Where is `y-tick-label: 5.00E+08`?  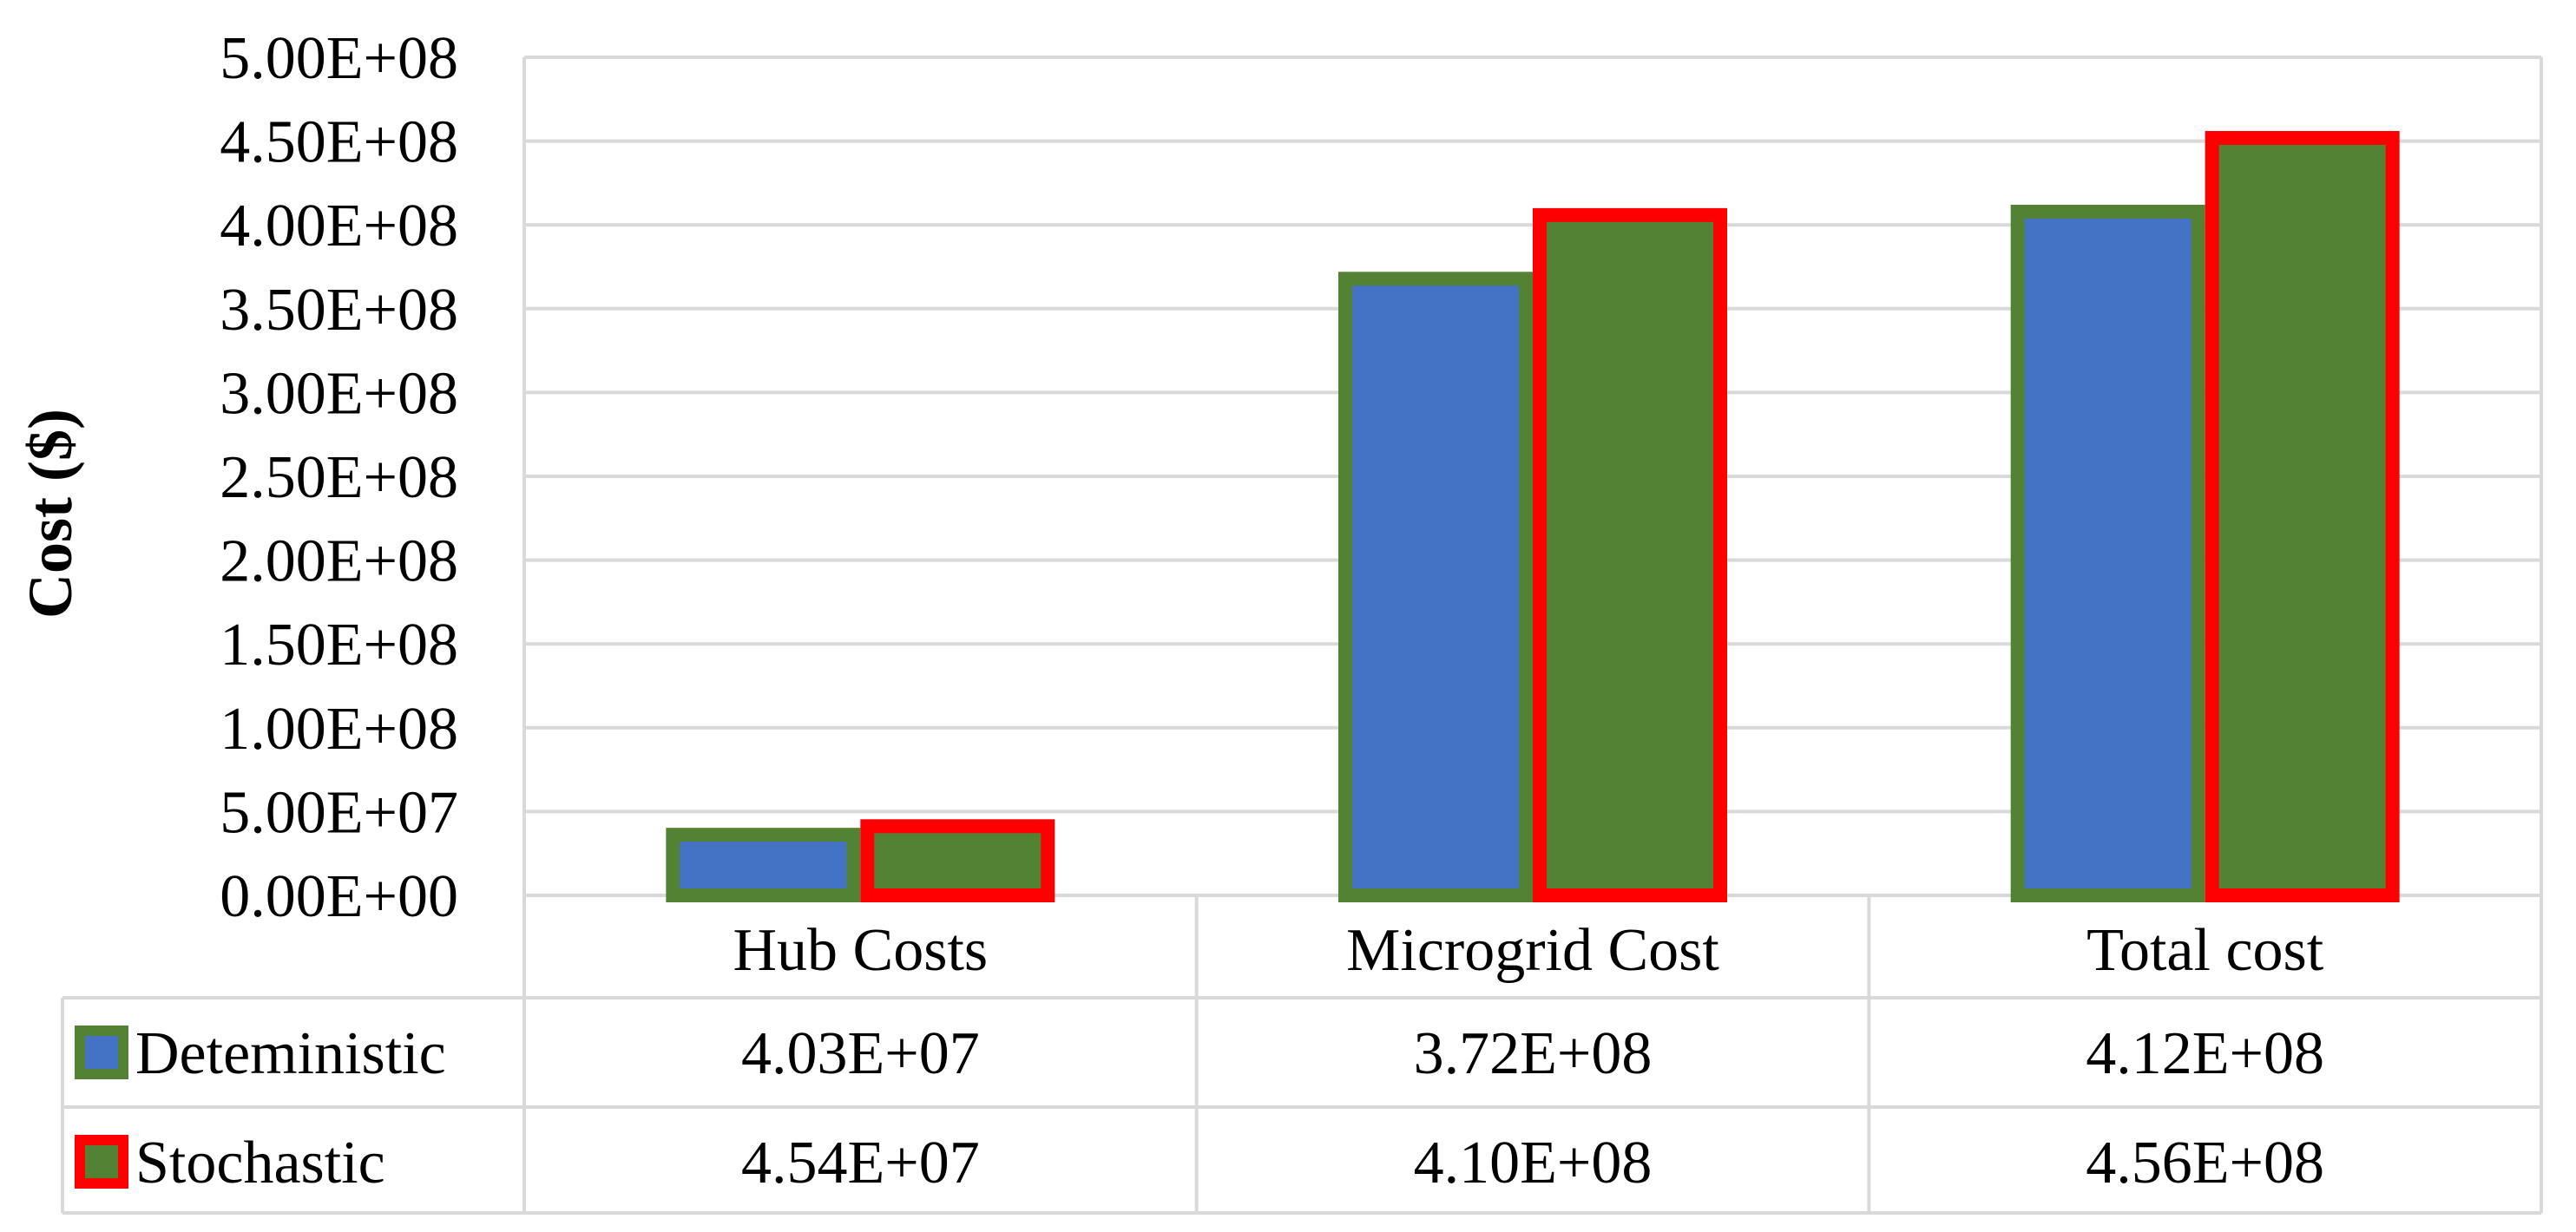
y-tick-label: 5.00E+08 is located at coordinates (339, 58).